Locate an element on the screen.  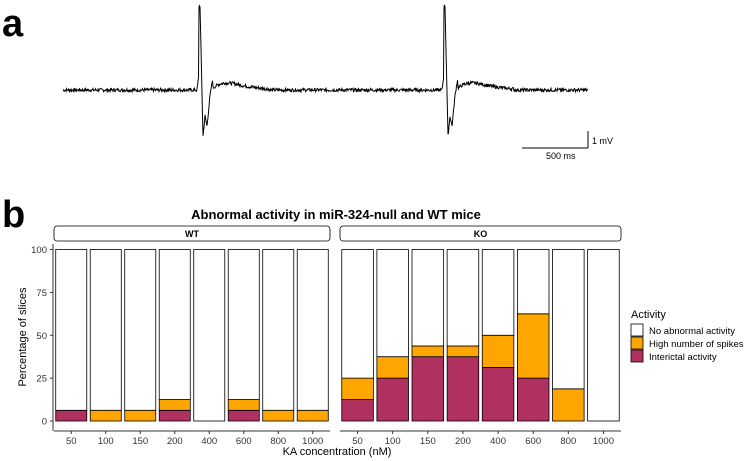
panel-a-label: a is located at coordinates (13, 24).